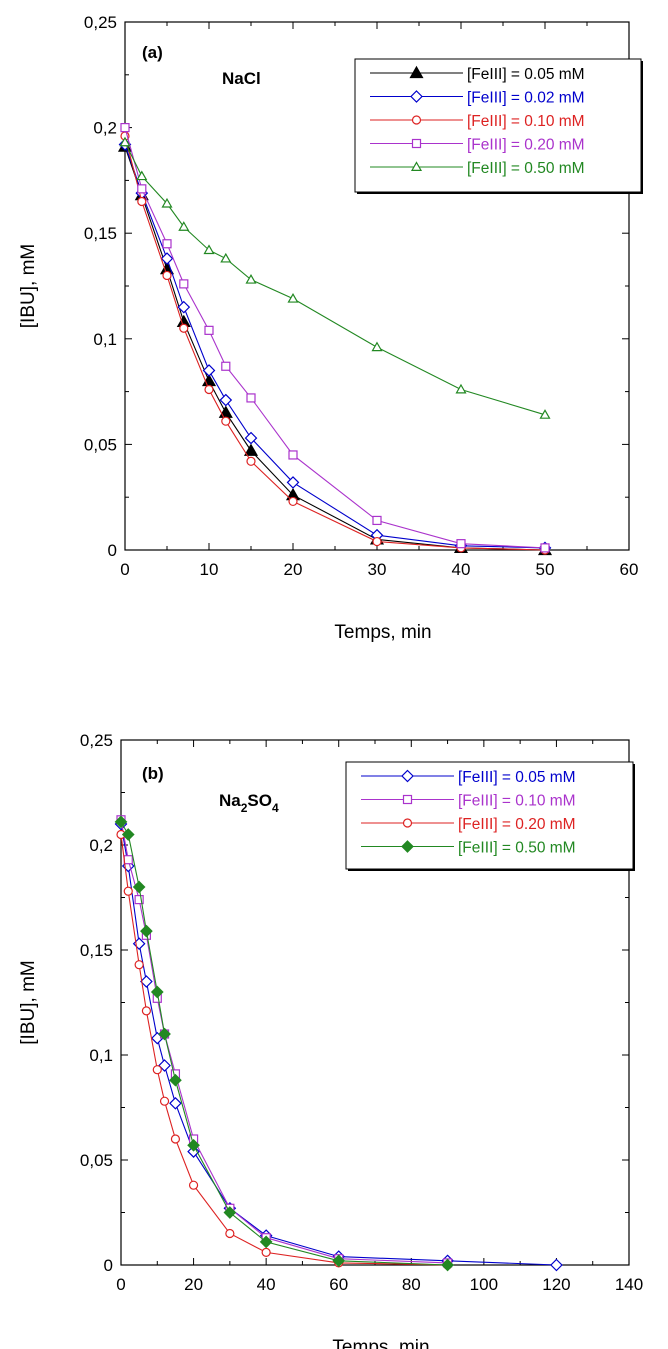  What do you see at coordinates (275, 808) in the screenshot?
I see `annotation-subscript: 4` at bounding box center [275, 808].